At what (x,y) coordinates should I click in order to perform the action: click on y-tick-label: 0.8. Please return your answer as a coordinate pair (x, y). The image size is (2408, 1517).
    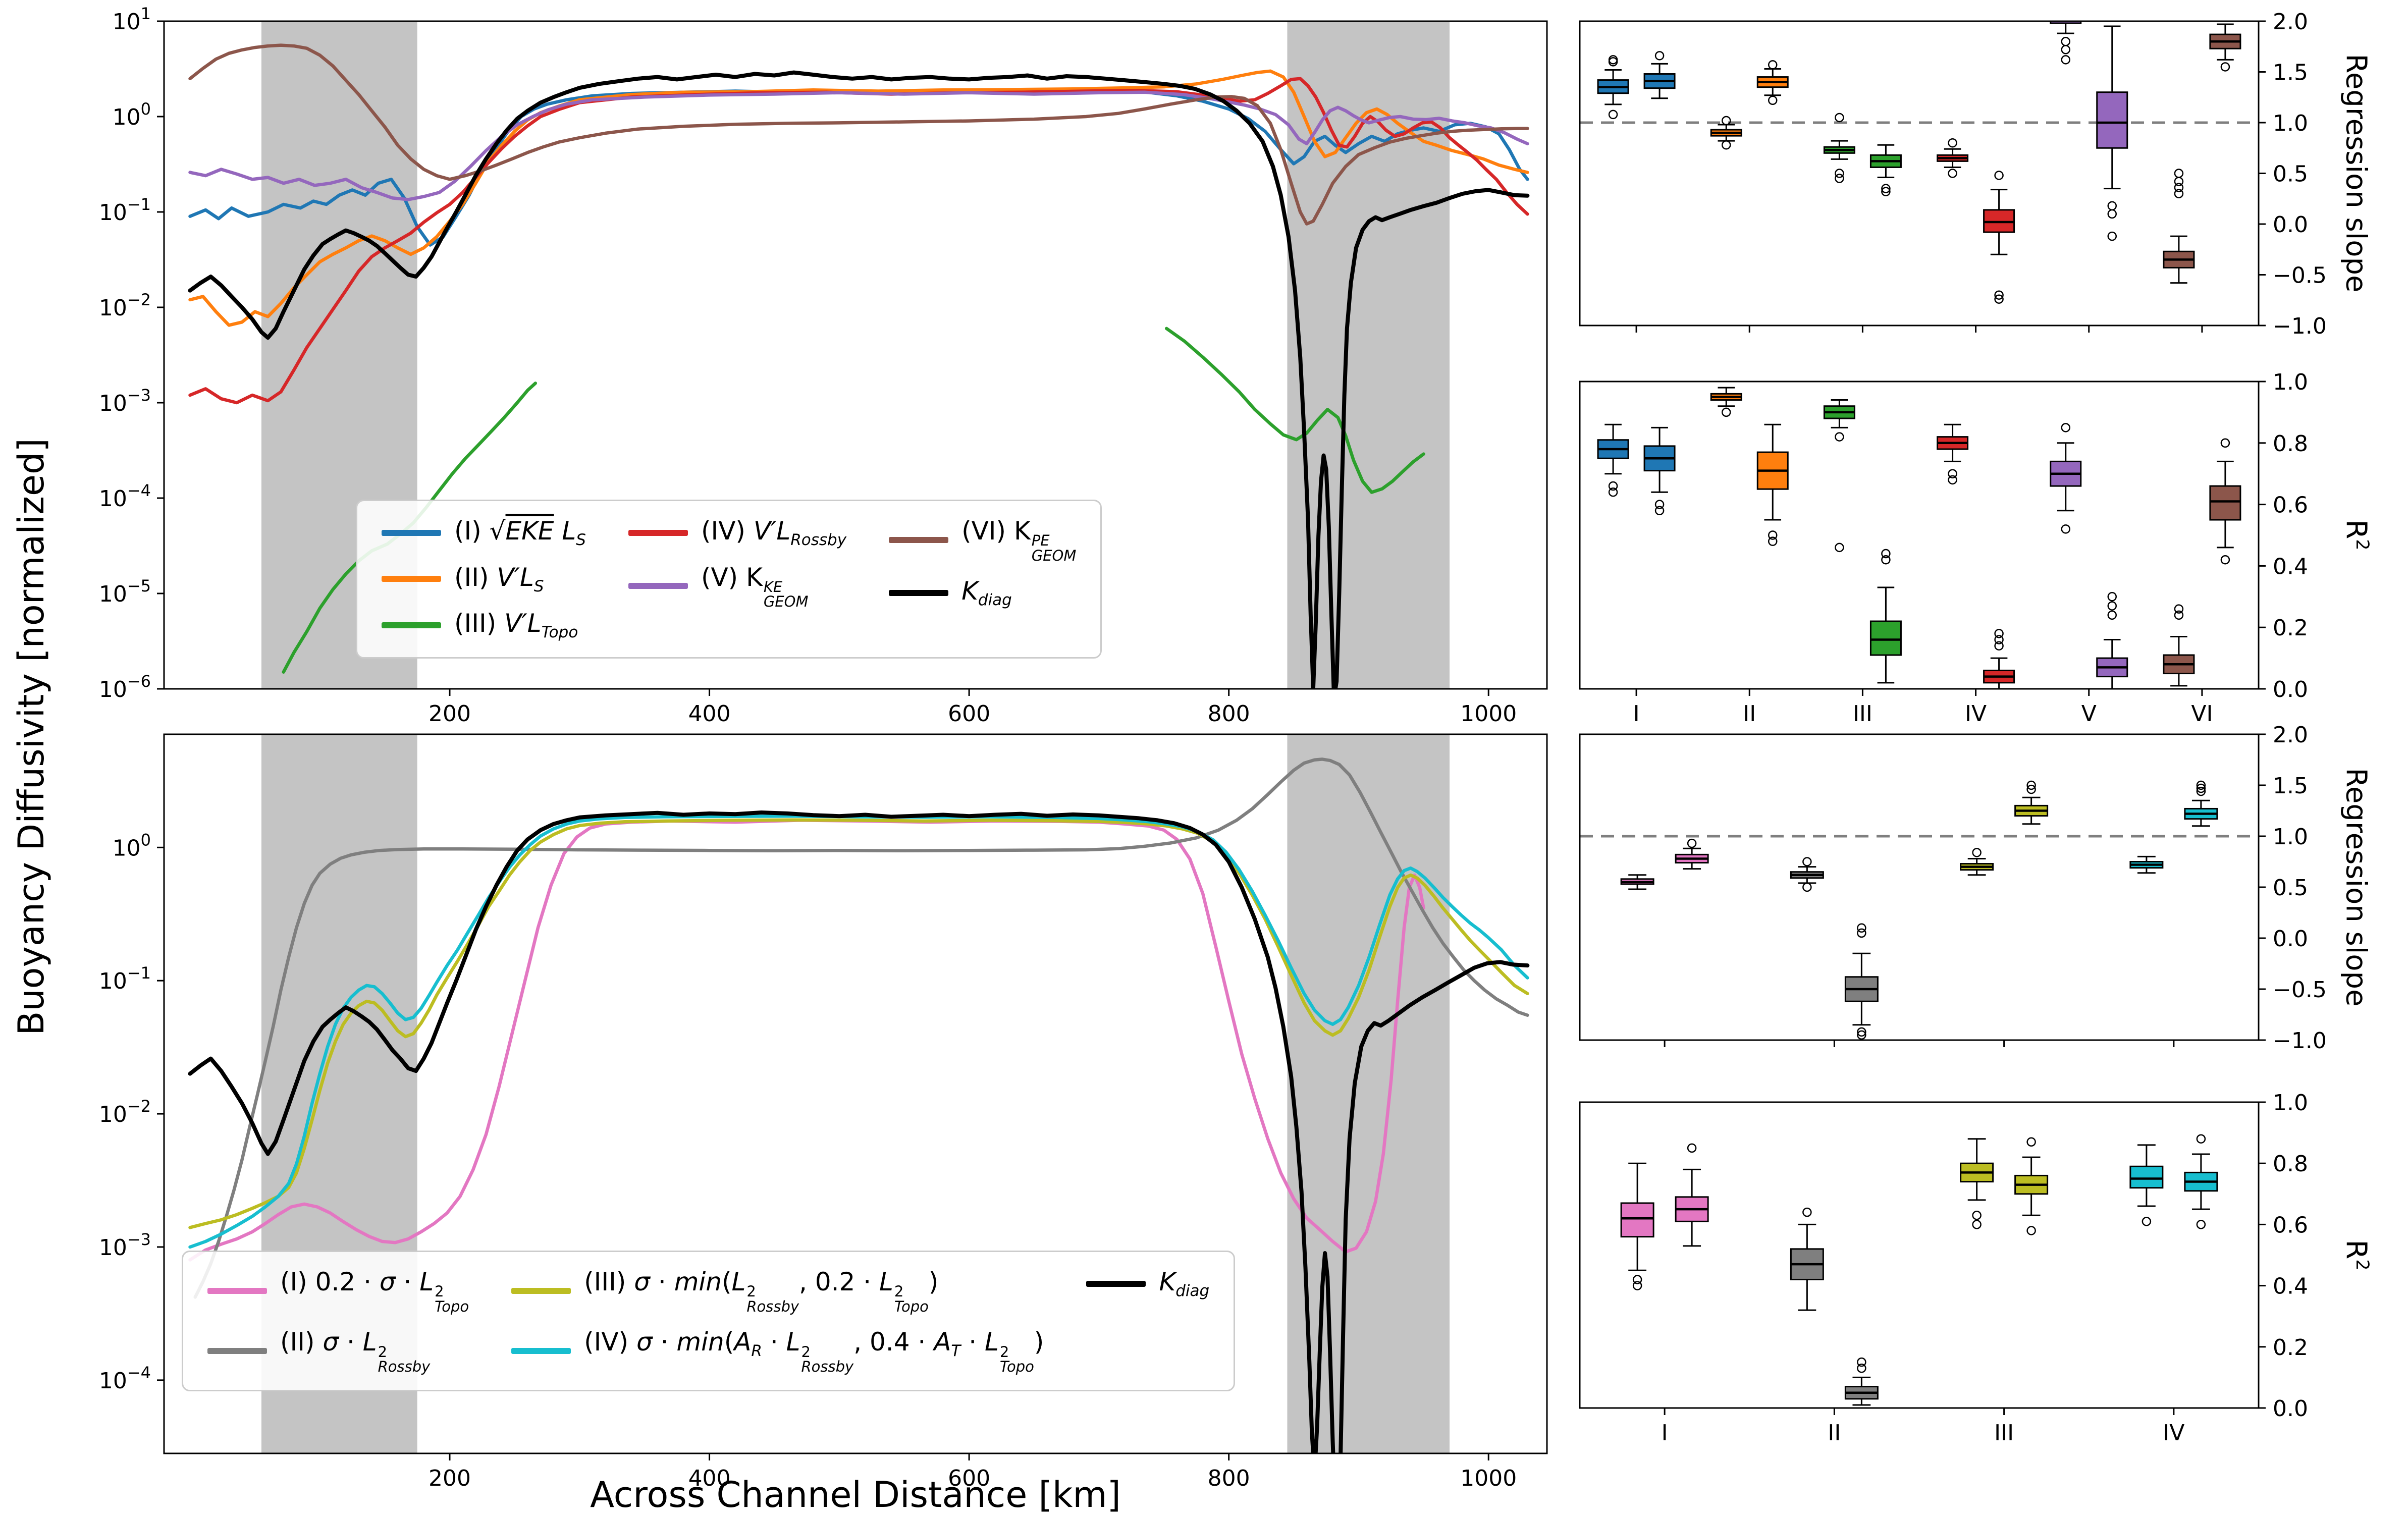
    Looking at the image, I should click on (2291, 1164).